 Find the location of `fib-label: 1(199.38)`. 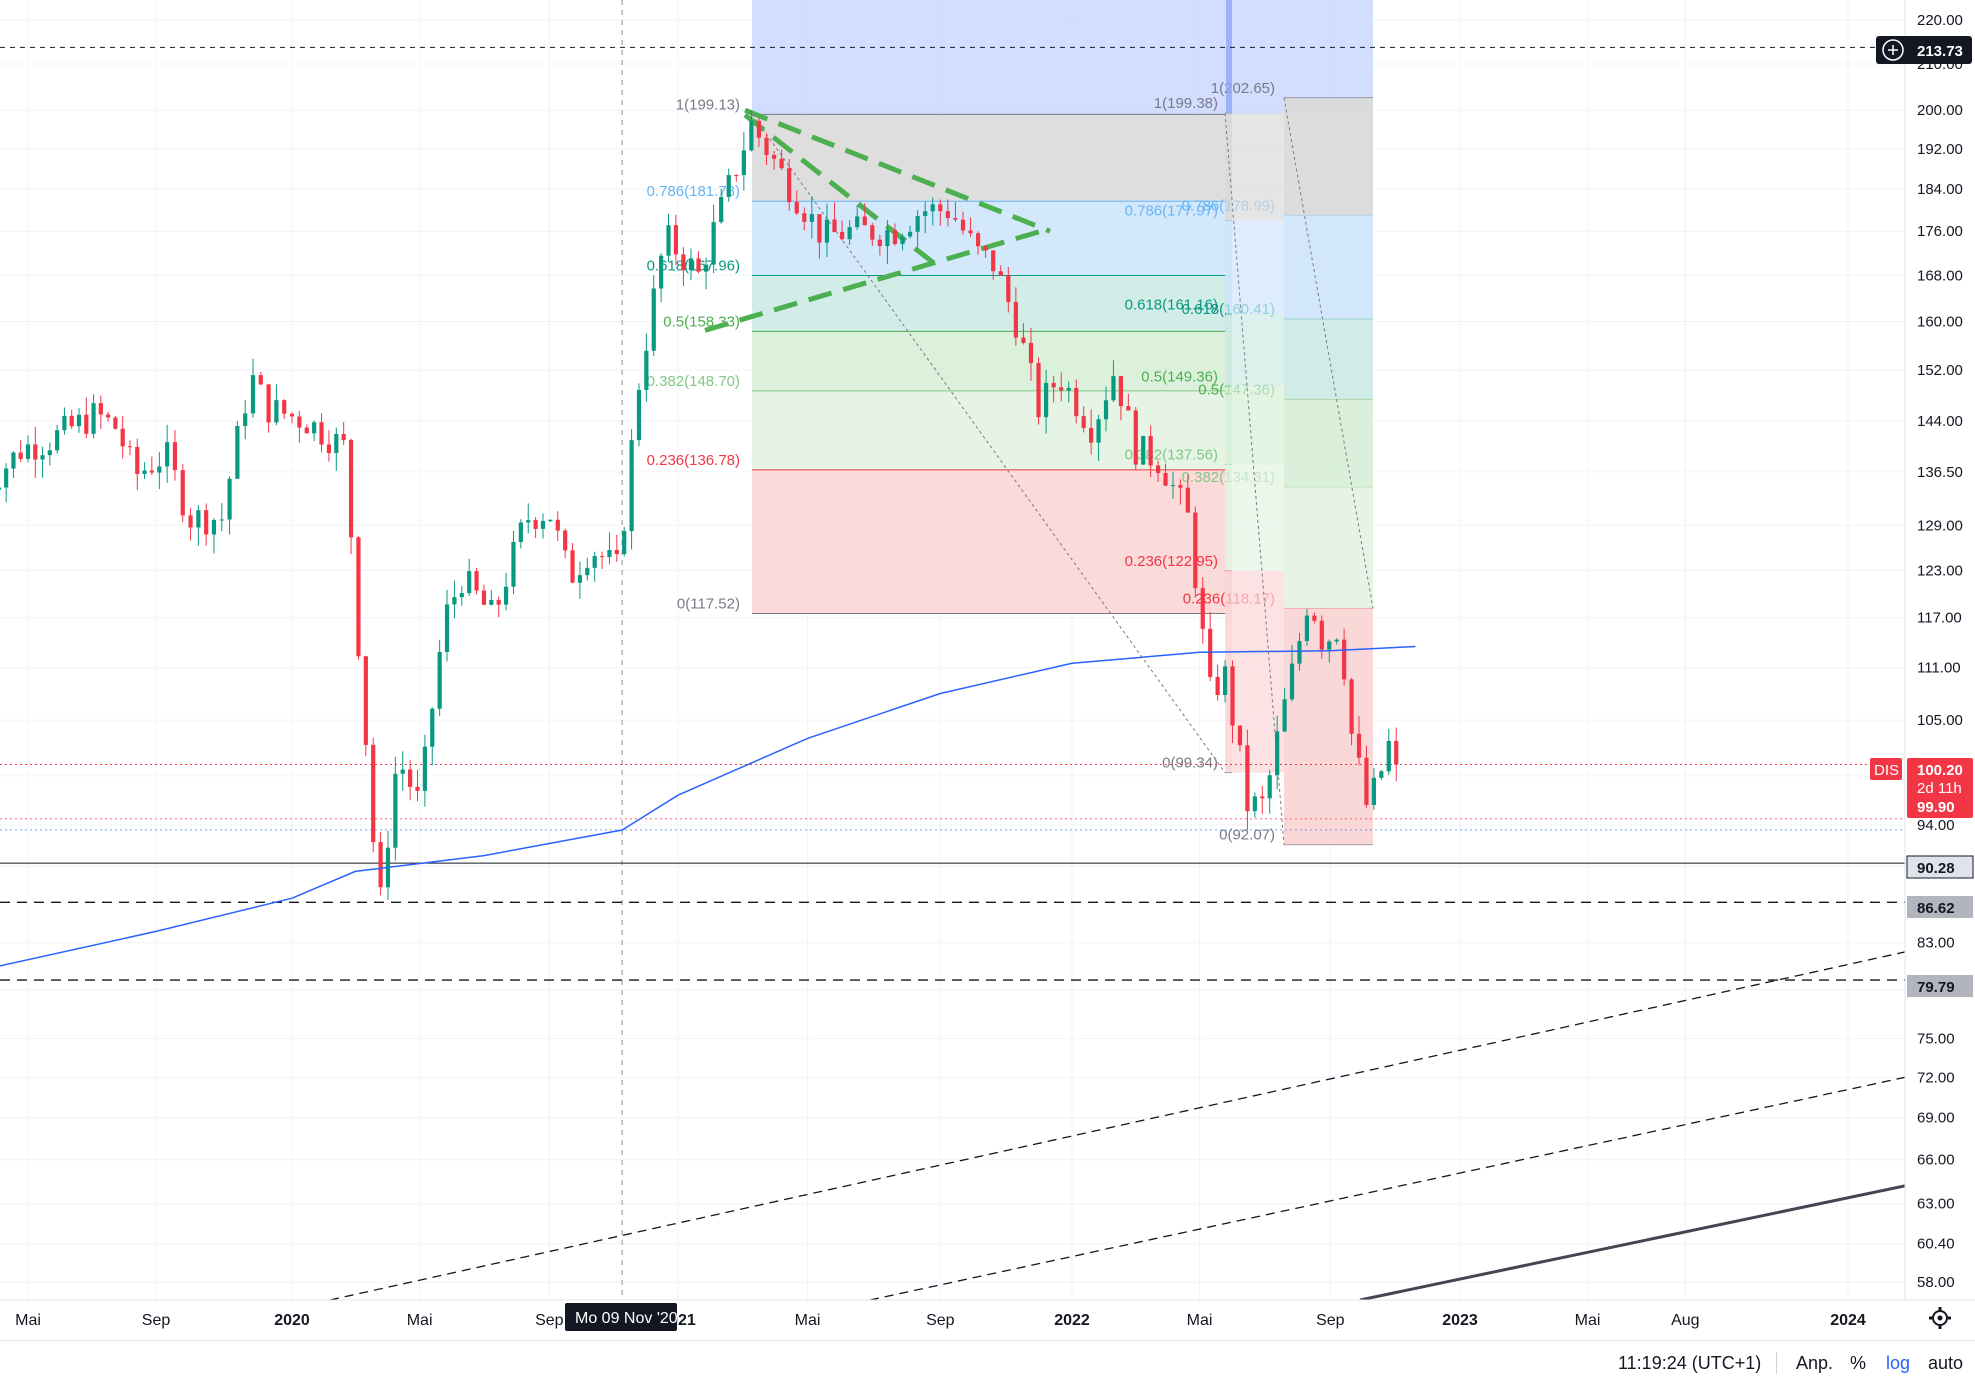

fib-label: 1(199.38) is located at coordinates (1186, 103).